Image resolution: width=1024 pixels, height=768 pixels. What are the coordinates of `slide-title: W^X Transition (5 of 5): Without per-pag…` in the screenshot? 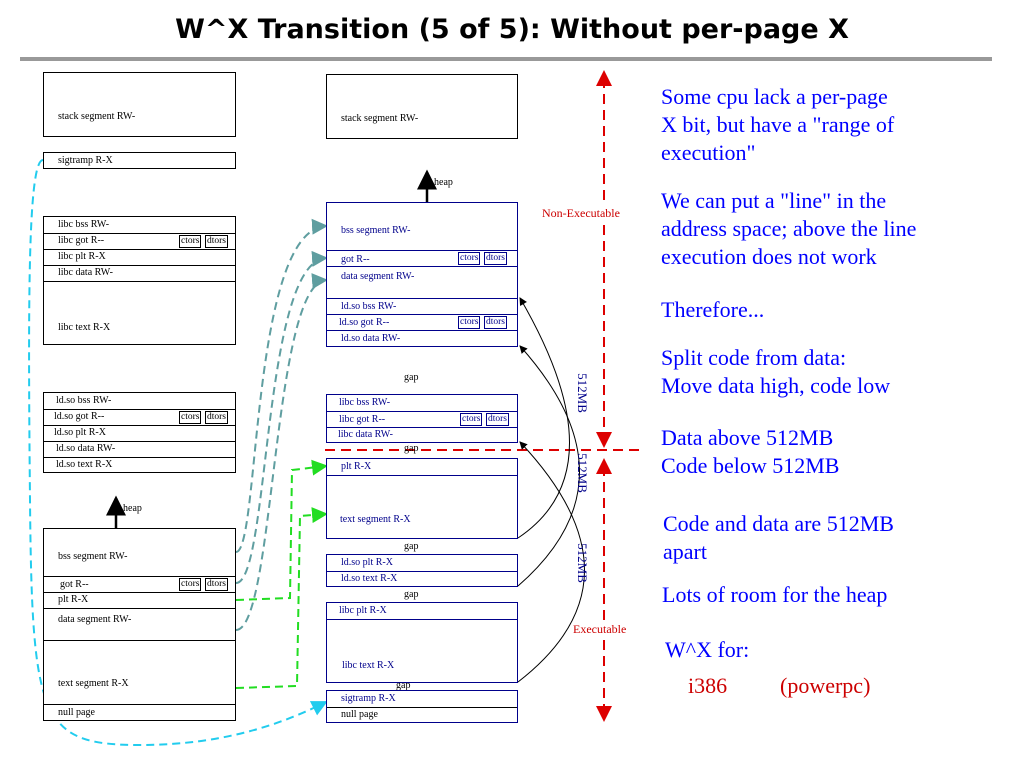 It's located at (512, 29).